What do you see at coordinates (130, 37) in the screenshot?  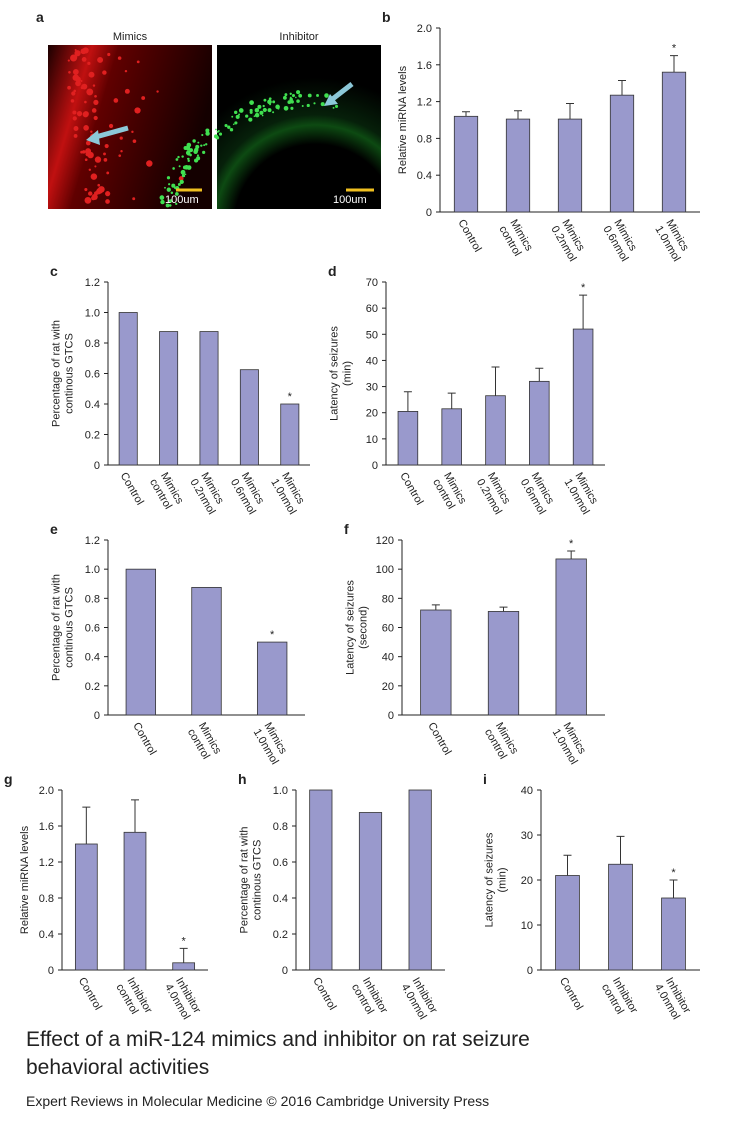 I see `image-title: Mimics` at bounding box center [130, 37].